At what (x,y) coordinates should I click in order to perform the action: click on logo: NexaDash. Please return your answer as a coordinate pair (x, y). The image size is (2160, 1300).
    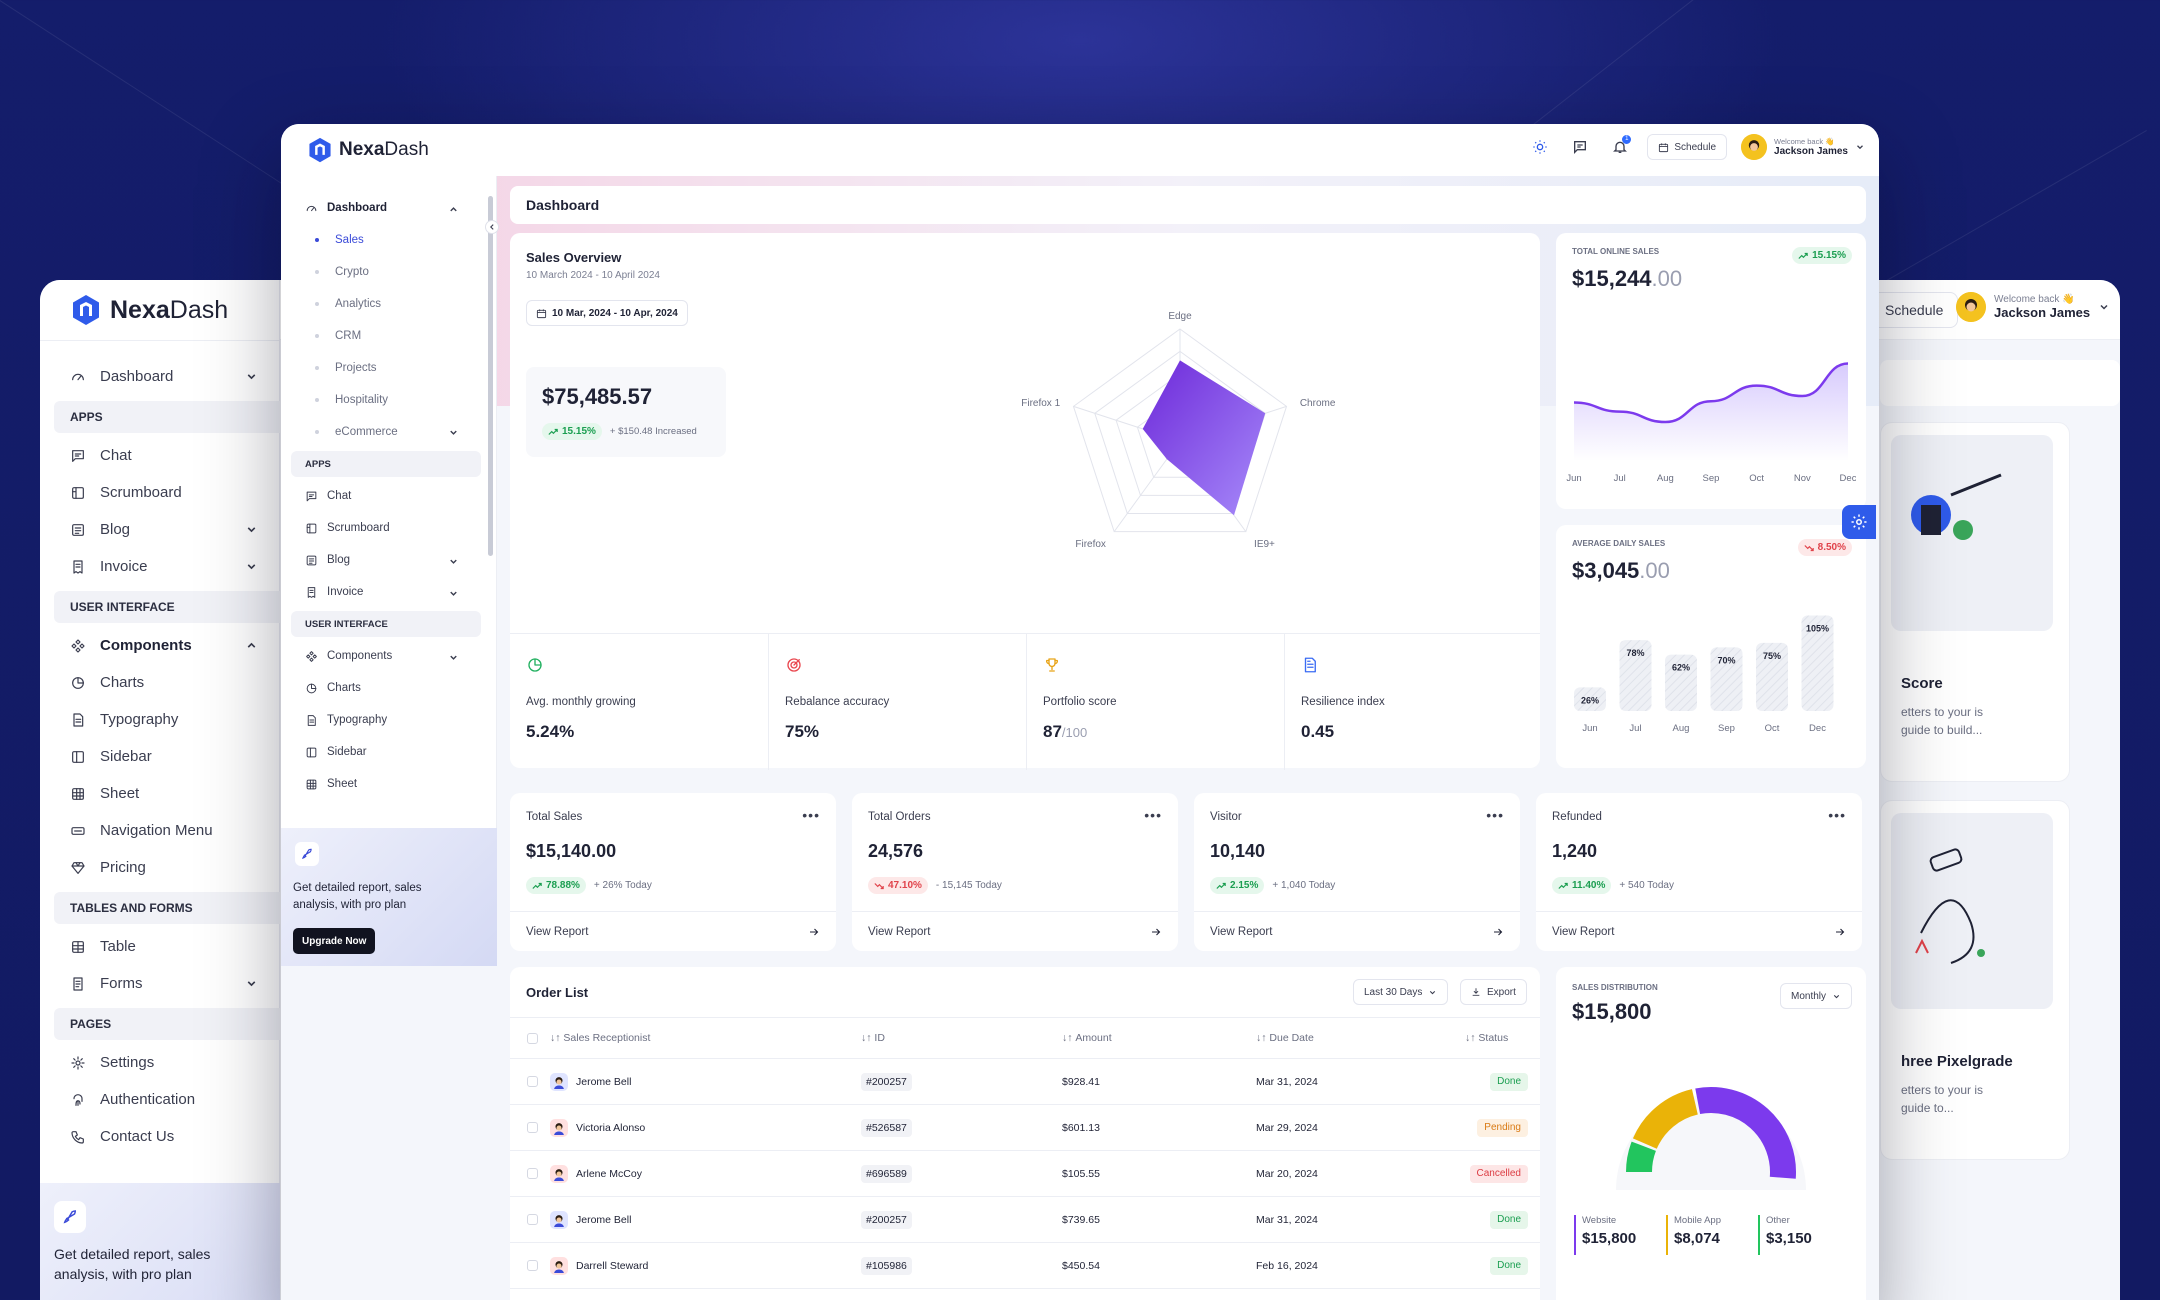
    Looking at the image, I should click on (368, 150).